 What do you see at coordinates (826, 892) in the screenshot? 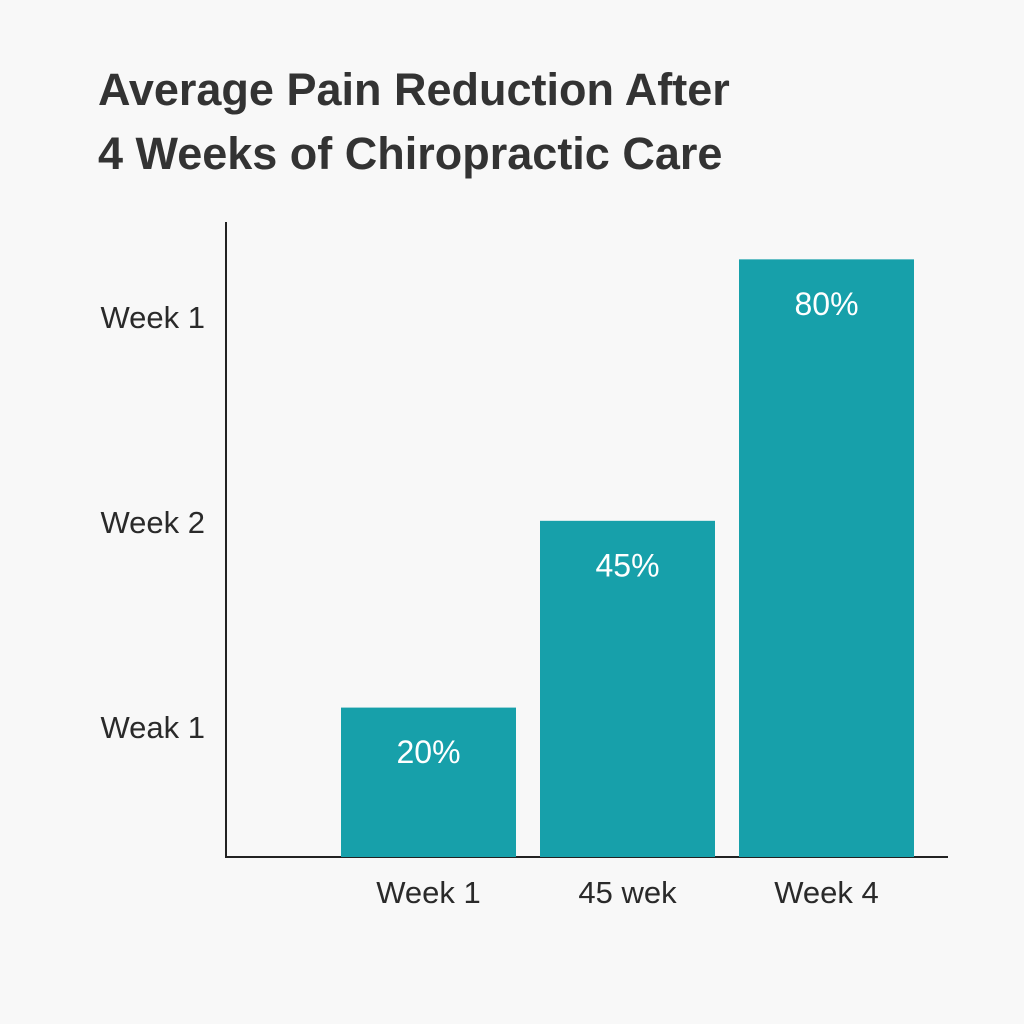
I see `x-tick-label: Week 4` at bounding box center [826, 892].